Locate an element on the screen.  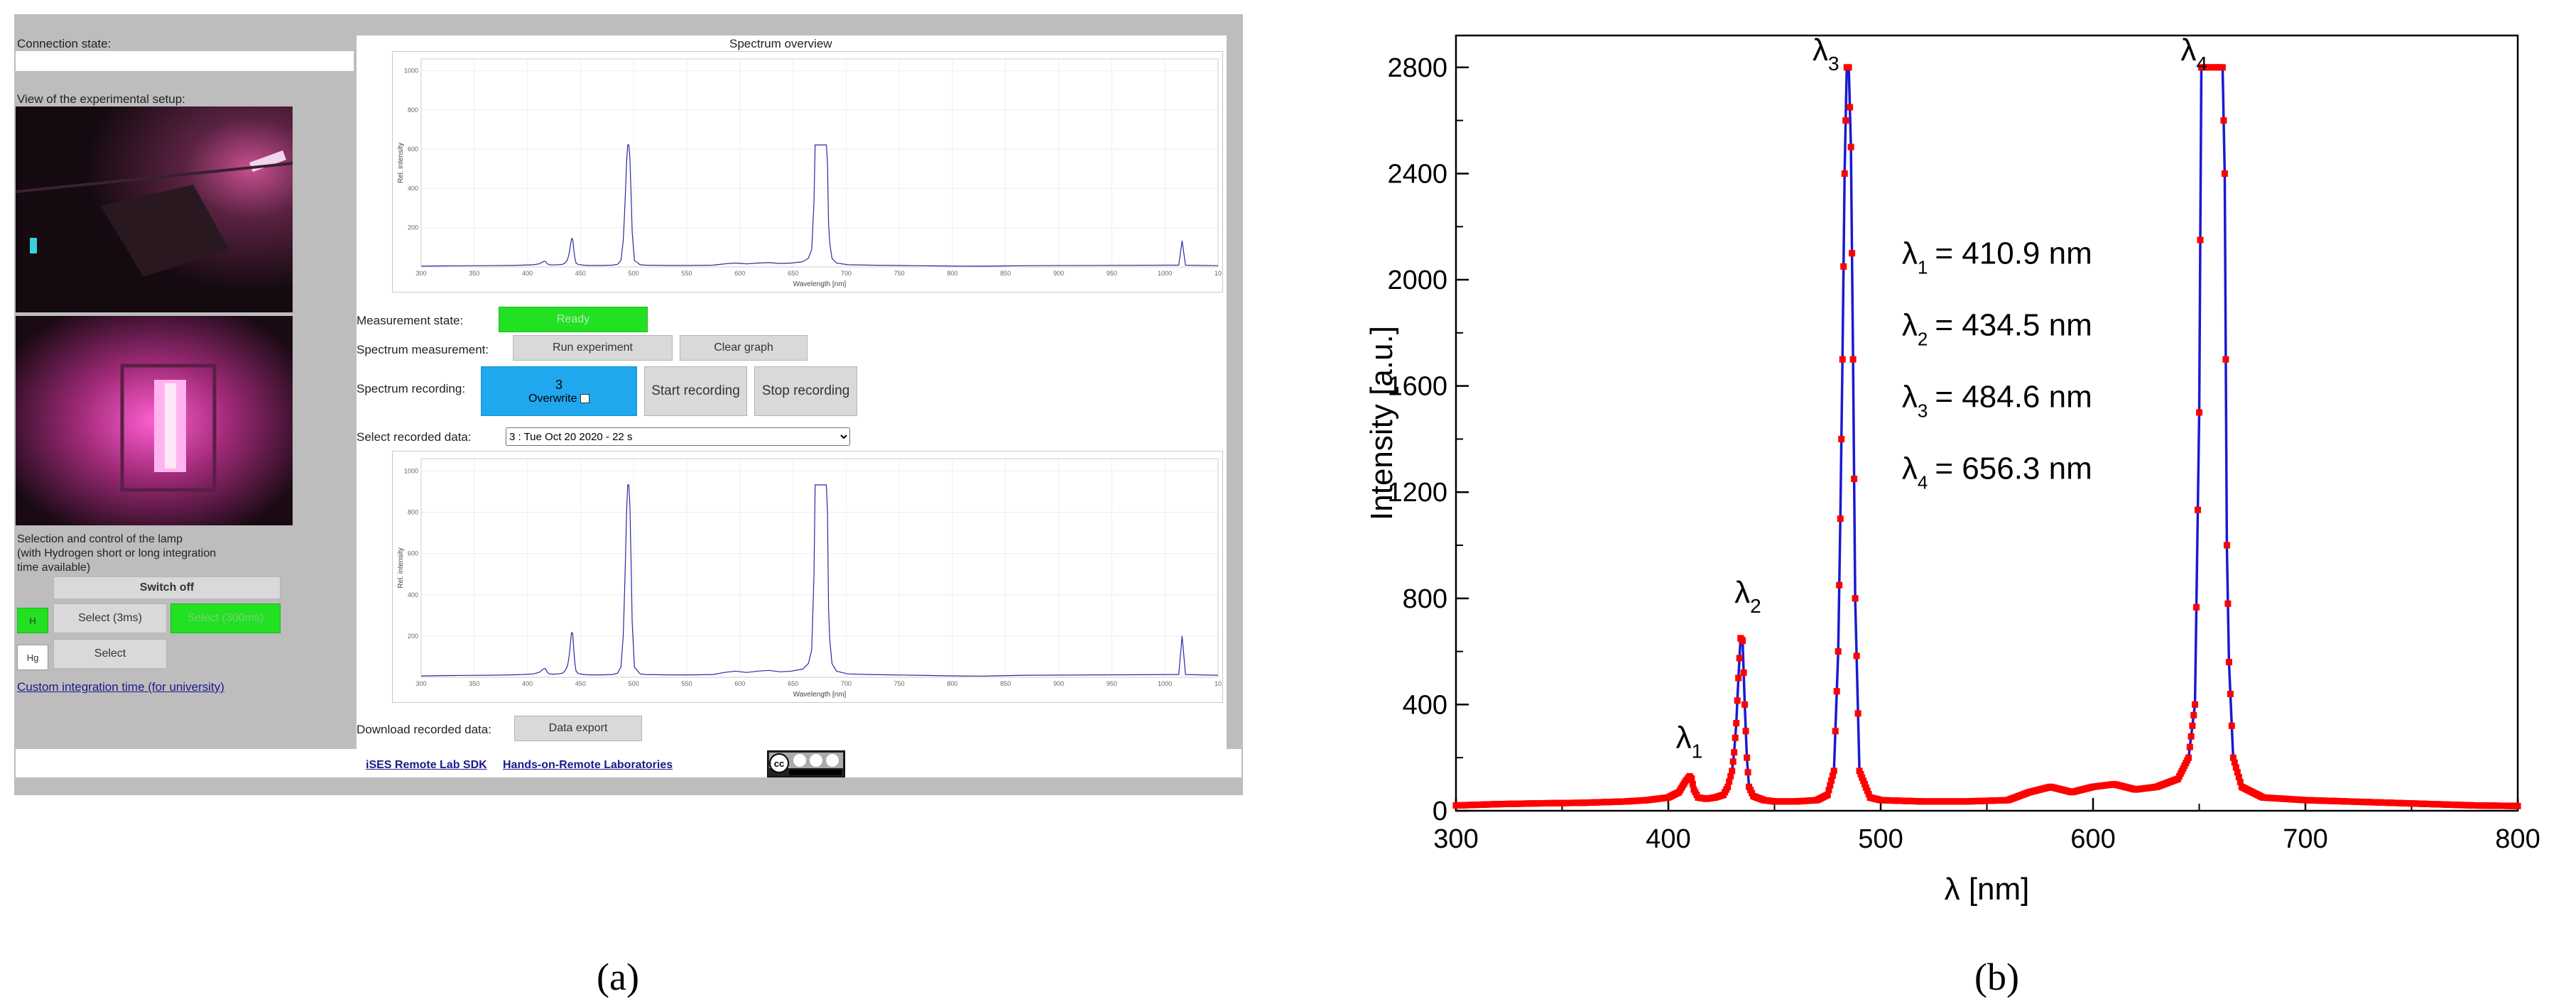
connection-state-field is located at coordinates (185, 61).